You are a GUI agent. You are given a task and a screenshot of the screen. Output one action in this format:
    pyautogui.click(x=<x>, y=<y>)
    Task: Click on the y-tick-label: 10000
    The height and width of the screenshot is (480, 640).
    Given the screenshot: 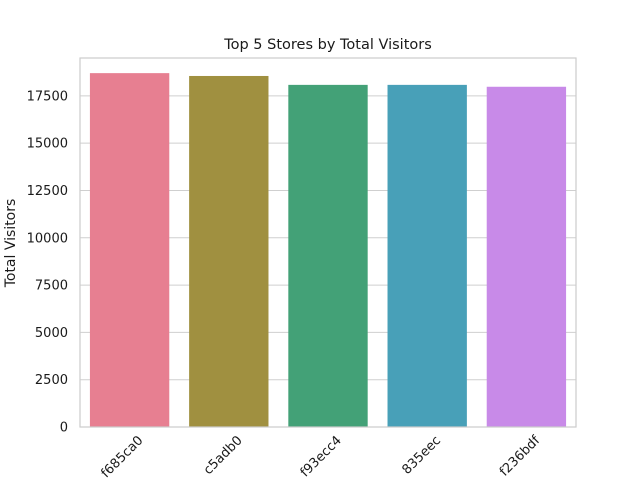 What is the action you would take?
    pyautogui.click(x=47, y=238)
    